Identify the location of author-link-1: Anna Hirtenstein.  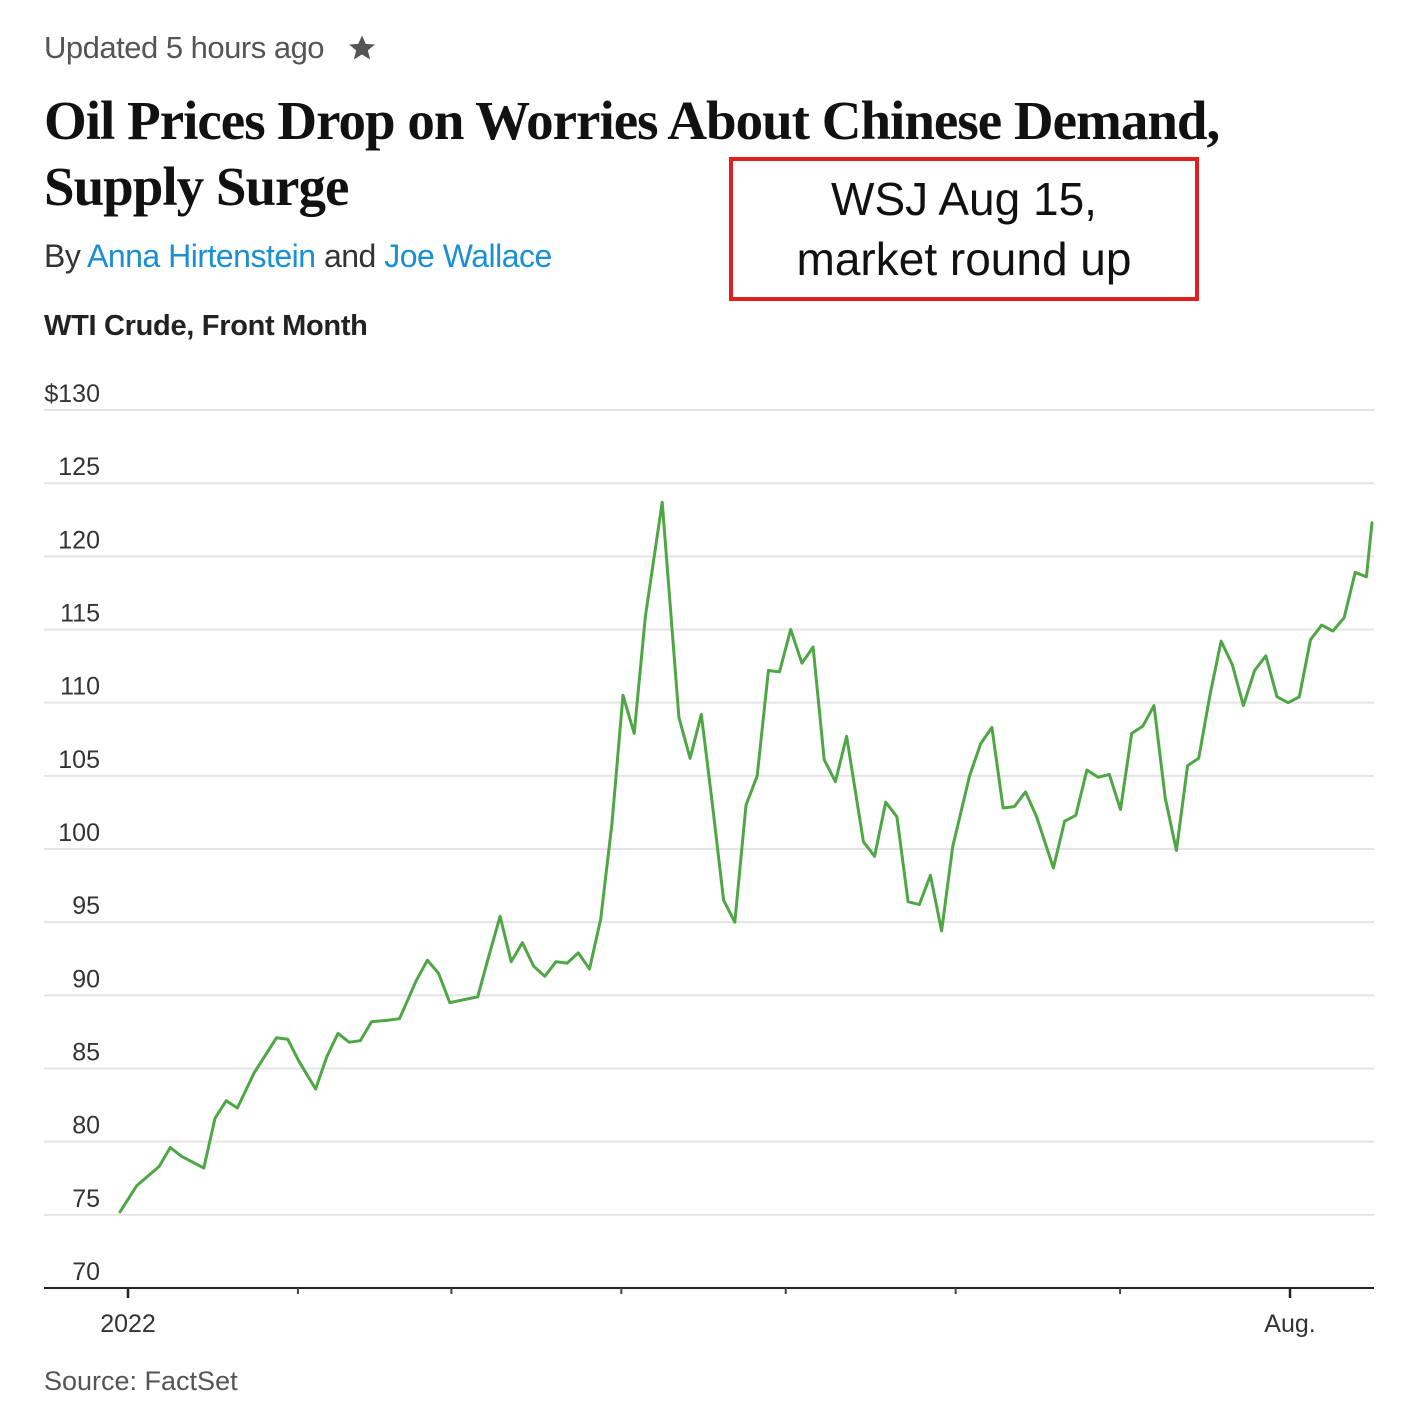
(201, 256).